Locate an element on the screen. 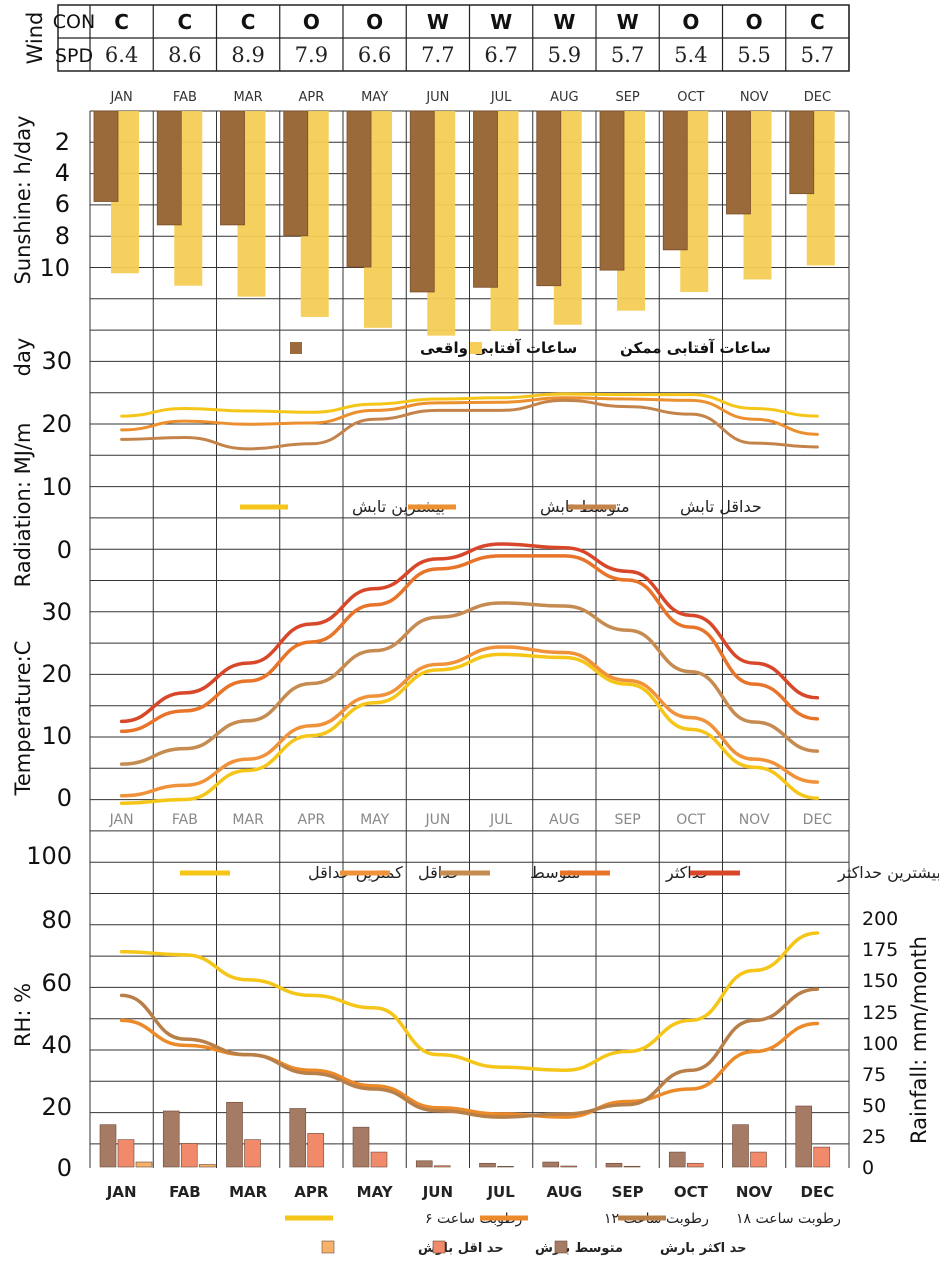 The width and height of the screenshot is (939, 1261). month-label-mid: APR is located at coordinates (312, 820).